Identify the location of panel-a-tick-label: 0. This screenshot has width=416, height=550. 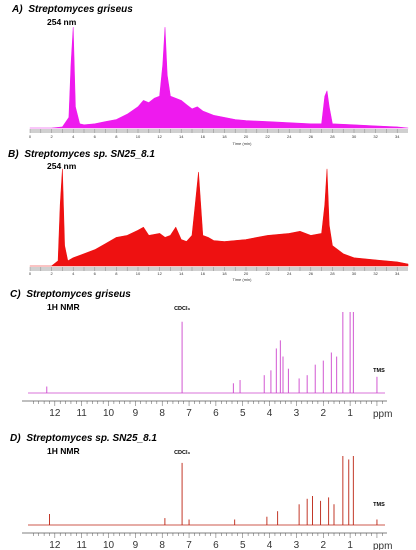
(30, 136).